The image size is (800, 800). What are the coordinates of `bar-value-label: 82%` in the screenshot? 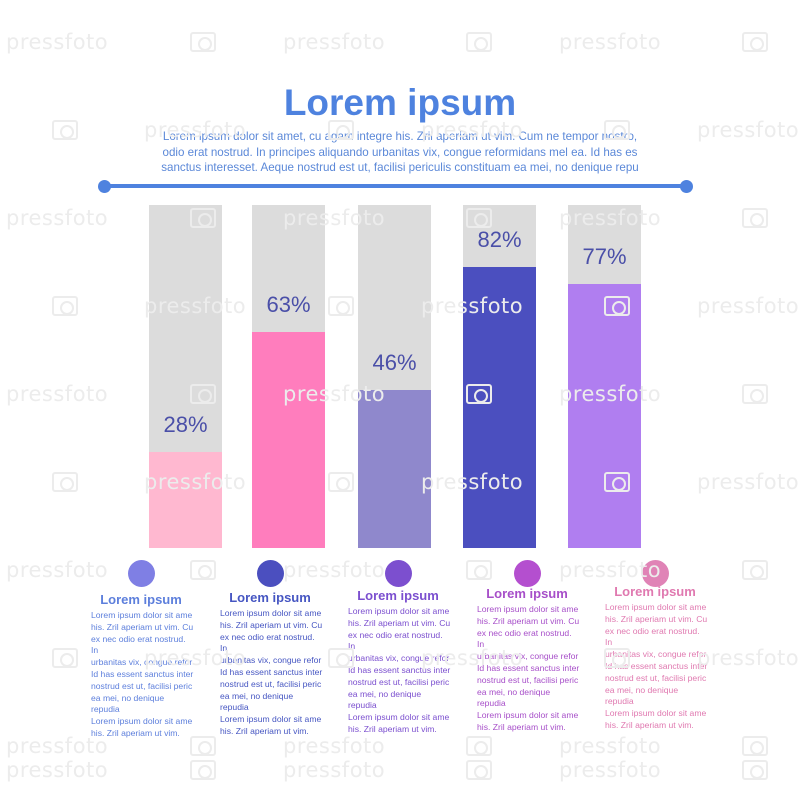 It's located at (499, 239).